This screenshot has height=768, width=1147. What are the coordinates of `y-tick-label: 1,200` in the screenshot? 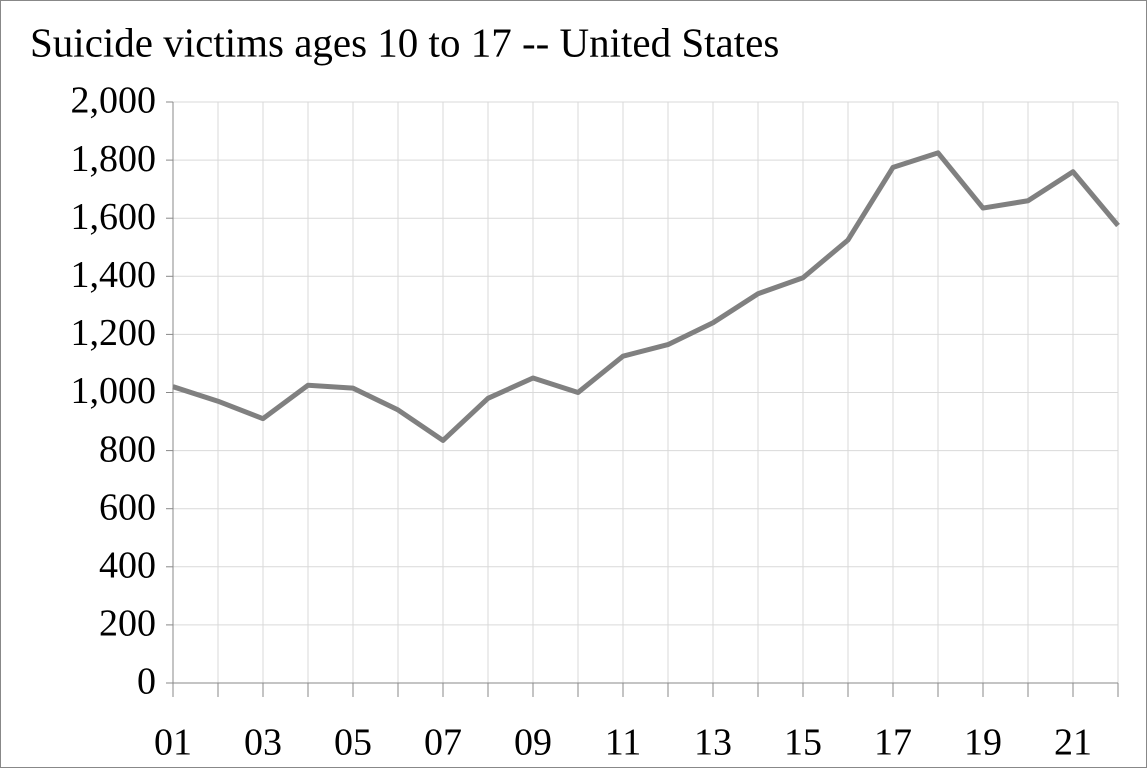 It's located at (114, 333).